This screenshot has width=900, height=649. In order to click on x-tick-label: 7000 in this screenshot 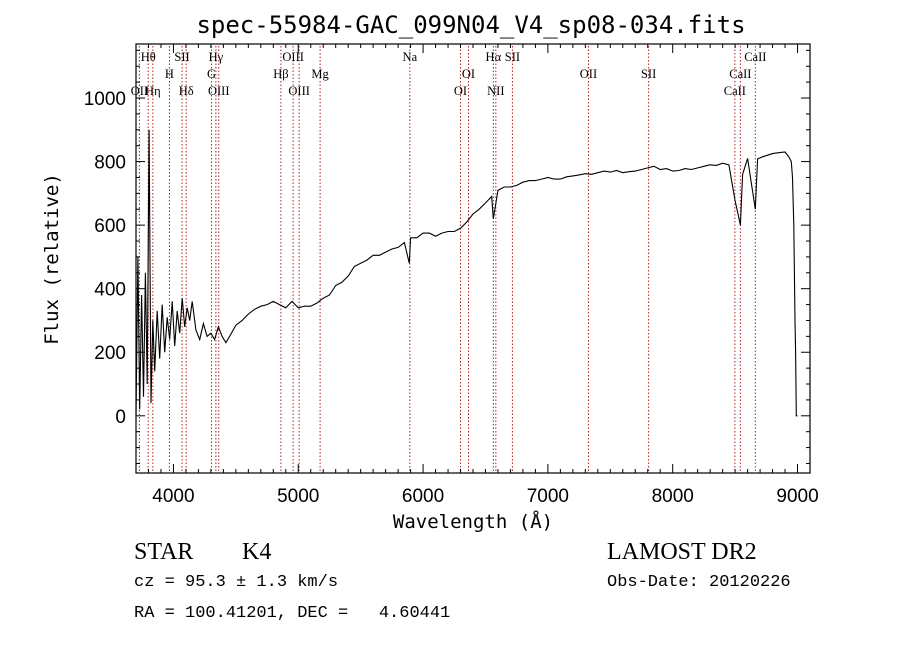, I will do `click(548, 496)`.